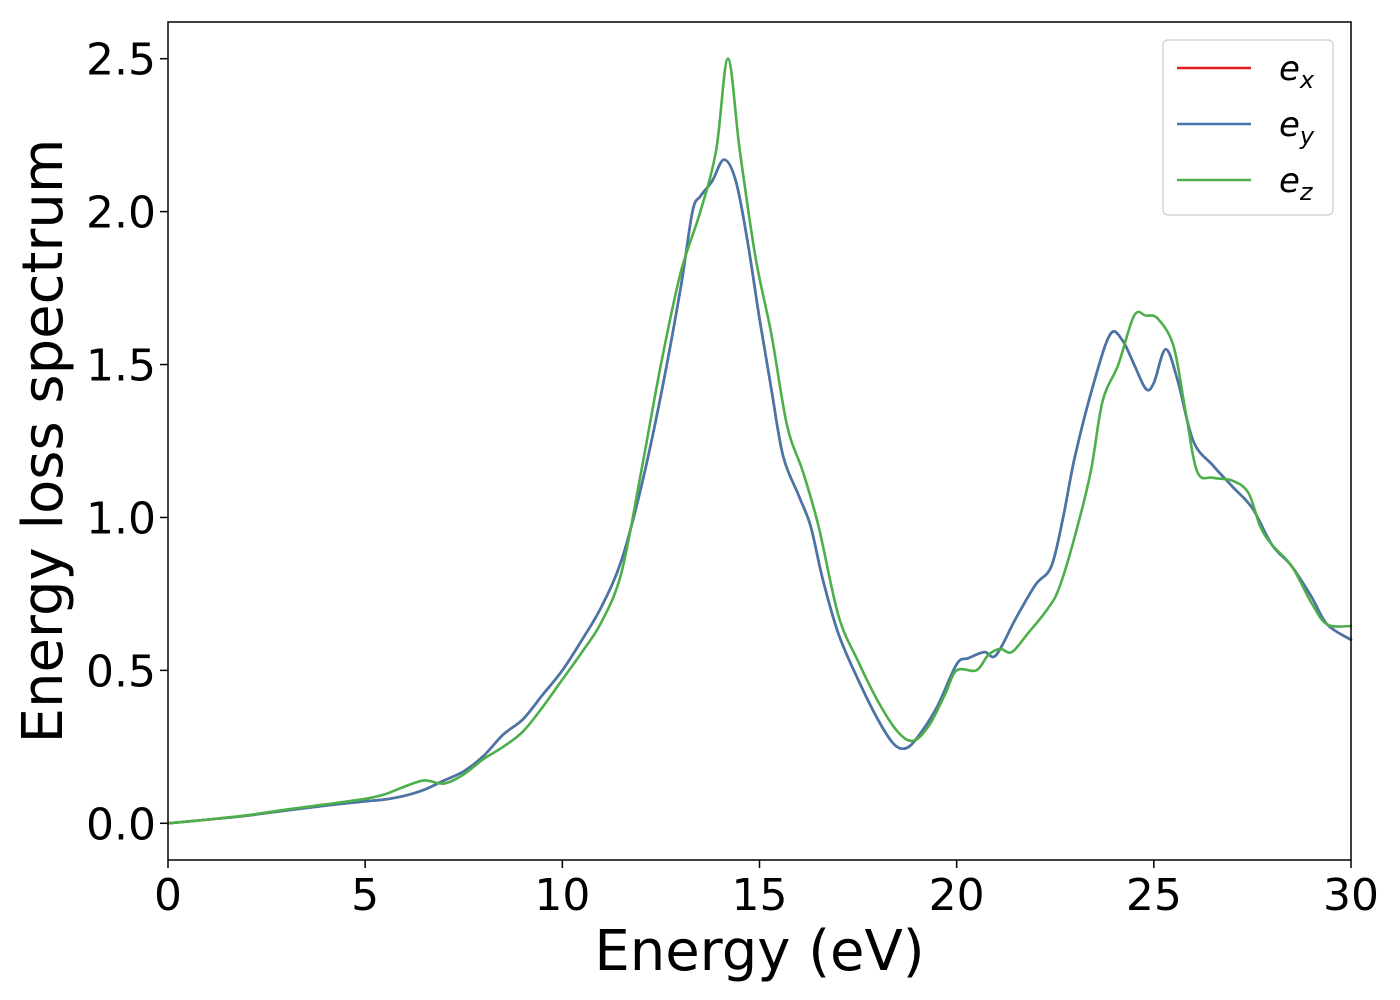 The image size is (1400, 1000). Describe the element at coordinates (127, 442) in the screenshot. I see `y-axis: 0.0 0.5 1.0 1.5 2.0 2.5` at that location.